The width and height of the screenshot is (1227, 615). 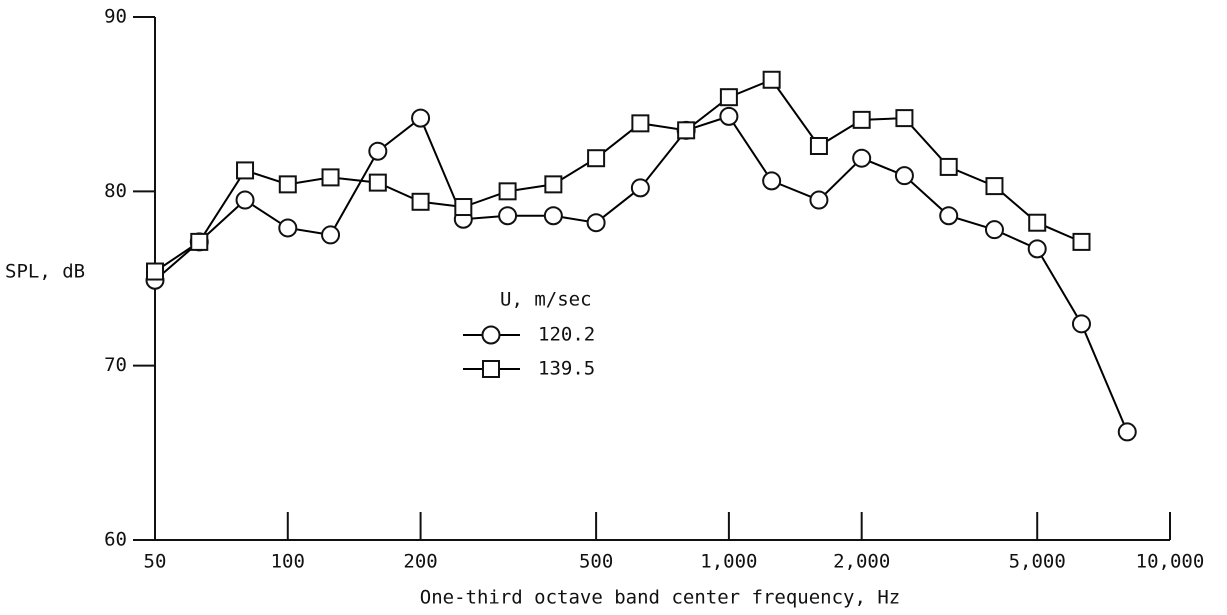 I want to click on x-tick-label: 500, so click(x=596, y=562).